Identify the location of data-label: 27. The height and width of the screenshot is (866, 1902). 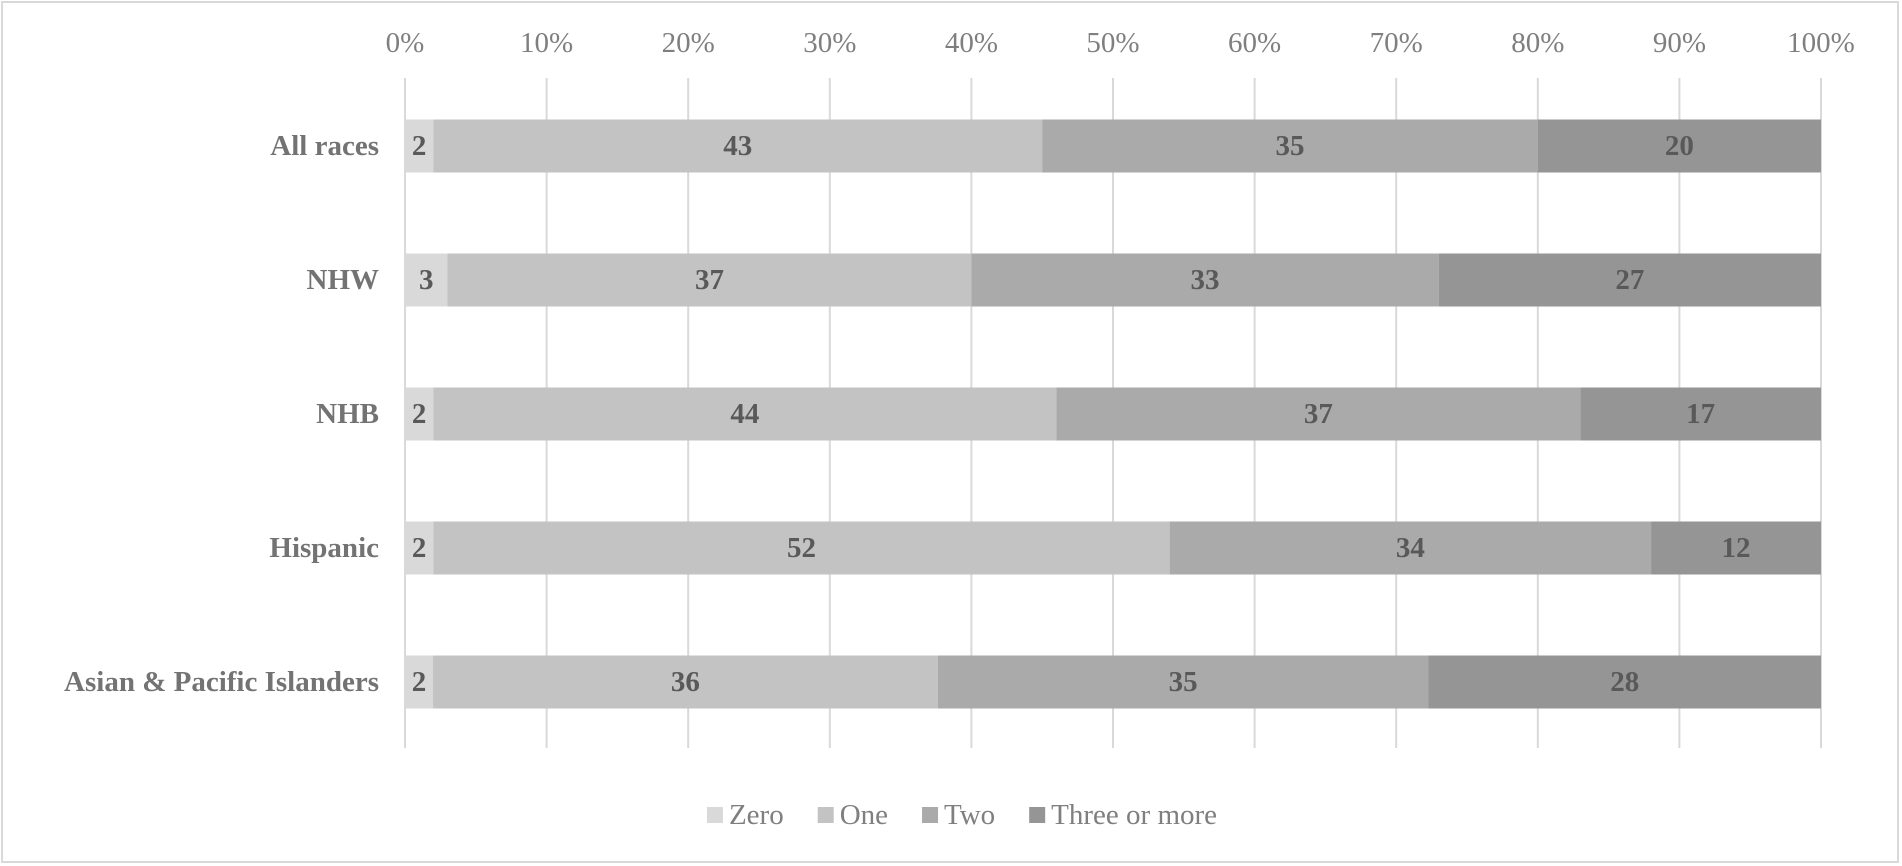
(1629, 280).